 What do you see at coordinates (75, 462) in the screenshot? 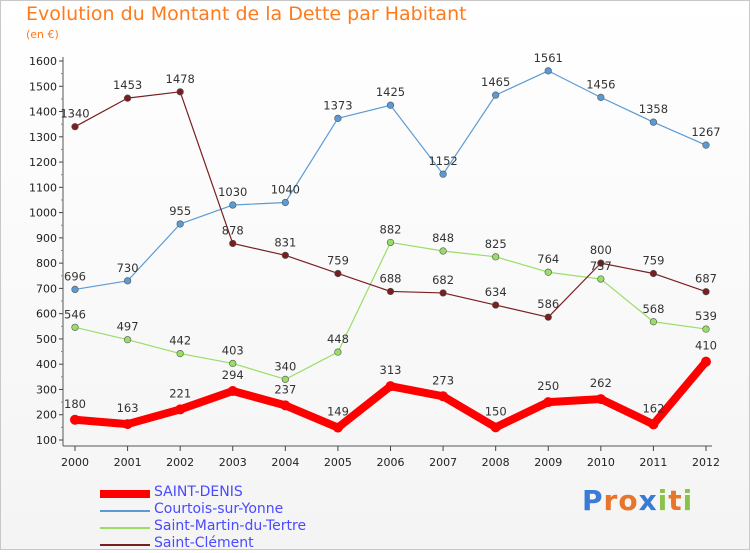
I see `x-tick-label: 2000` at bounding box center [75, 462].